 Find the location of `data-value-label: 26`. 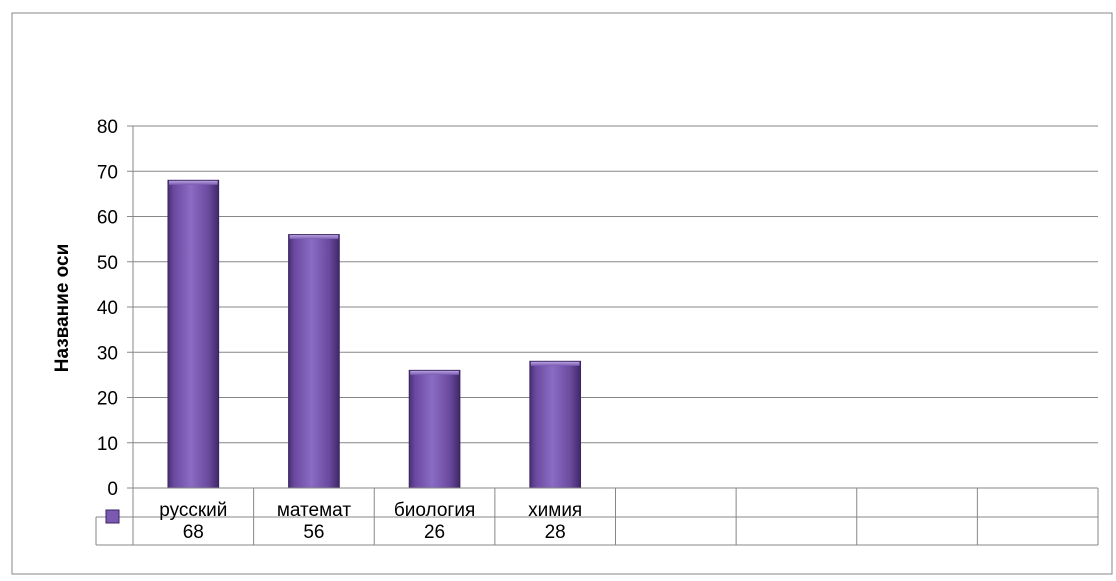

data-value-label: 26 is located at coordinates (434, 532).